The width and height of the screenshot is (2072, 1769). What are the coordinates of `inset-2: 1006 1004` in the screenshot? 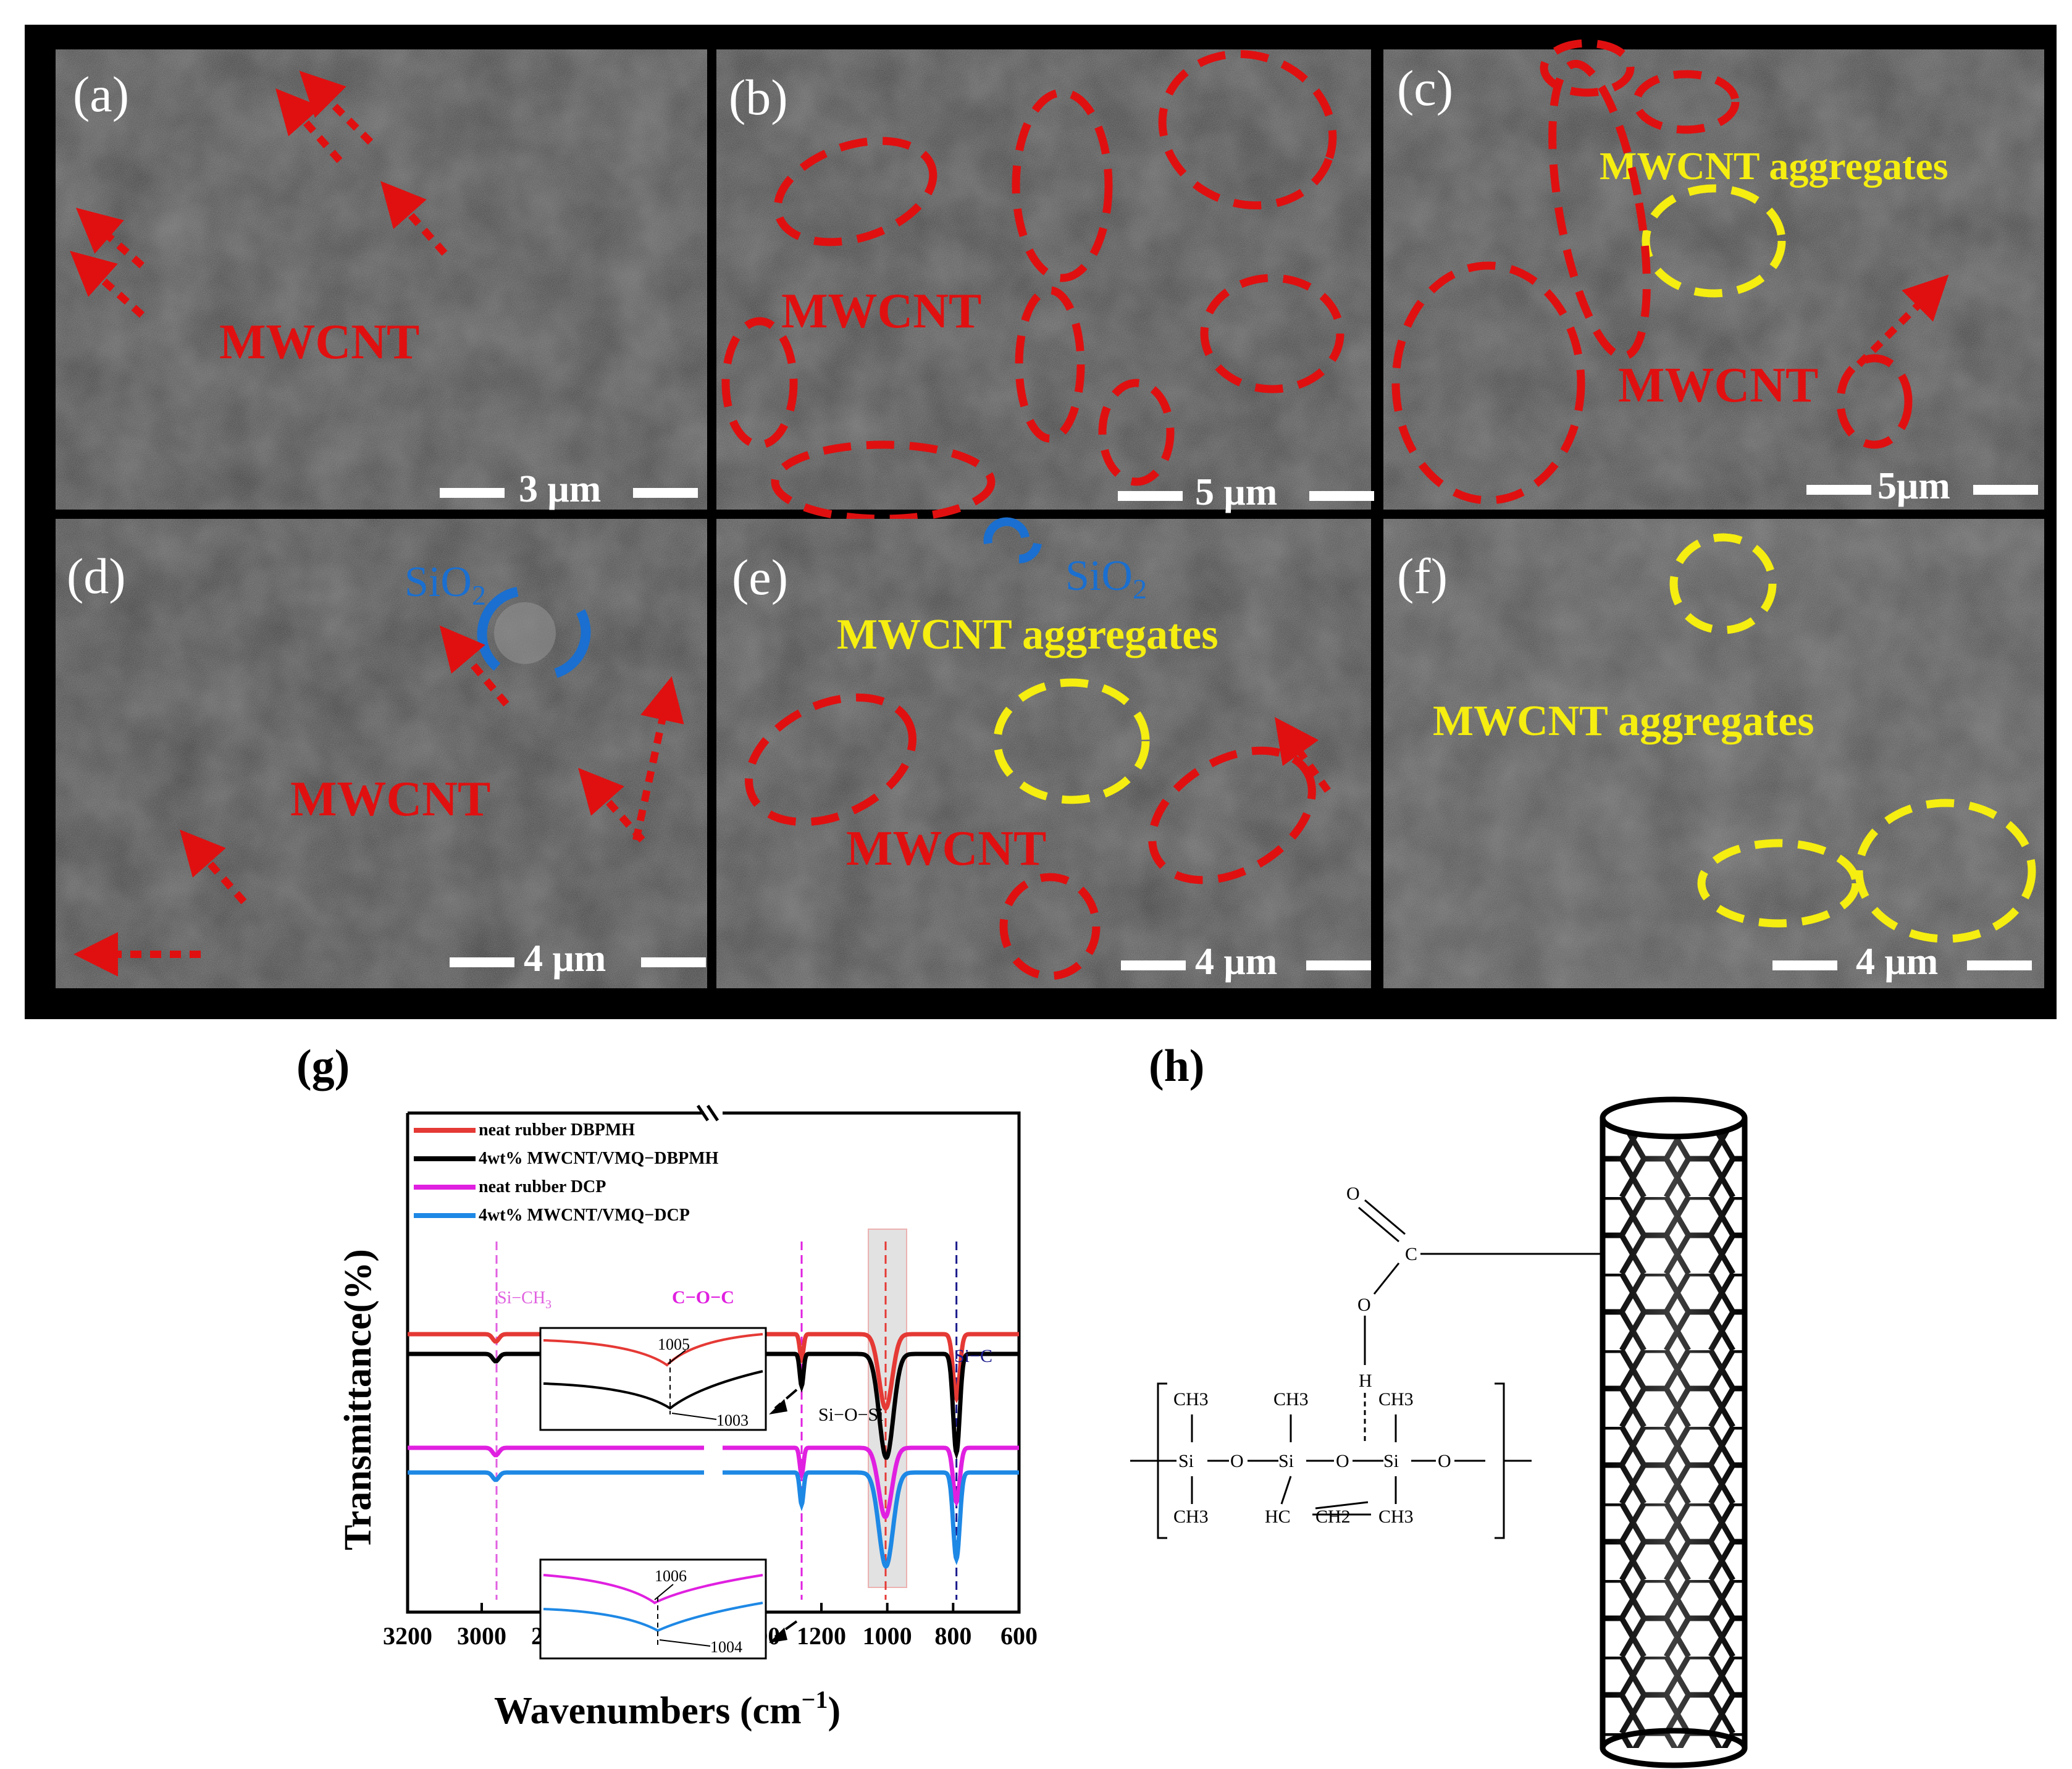 It's located at (653, 1609).